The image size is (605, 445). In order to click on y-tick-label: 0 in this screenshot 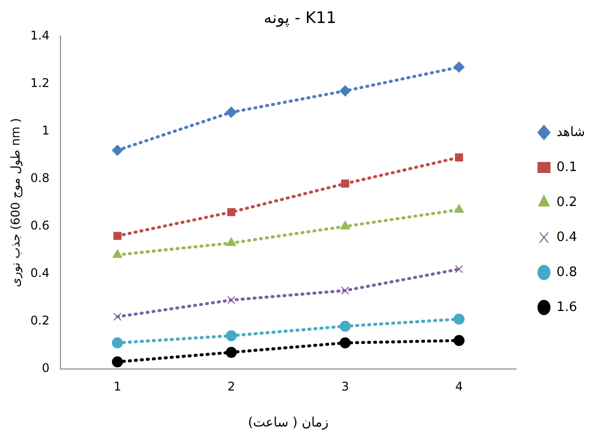, I will do `click(46, 368)`.